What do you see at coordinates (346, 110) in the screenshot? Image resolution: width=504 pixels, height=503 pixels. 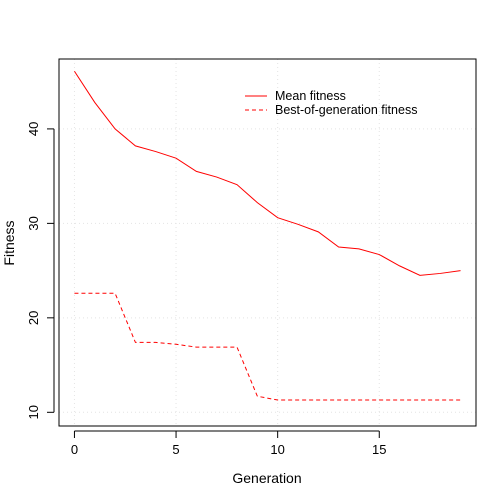 I see `legend-label-best-fitness: Best-of-generation fitness` at bounding box center [346, 110].